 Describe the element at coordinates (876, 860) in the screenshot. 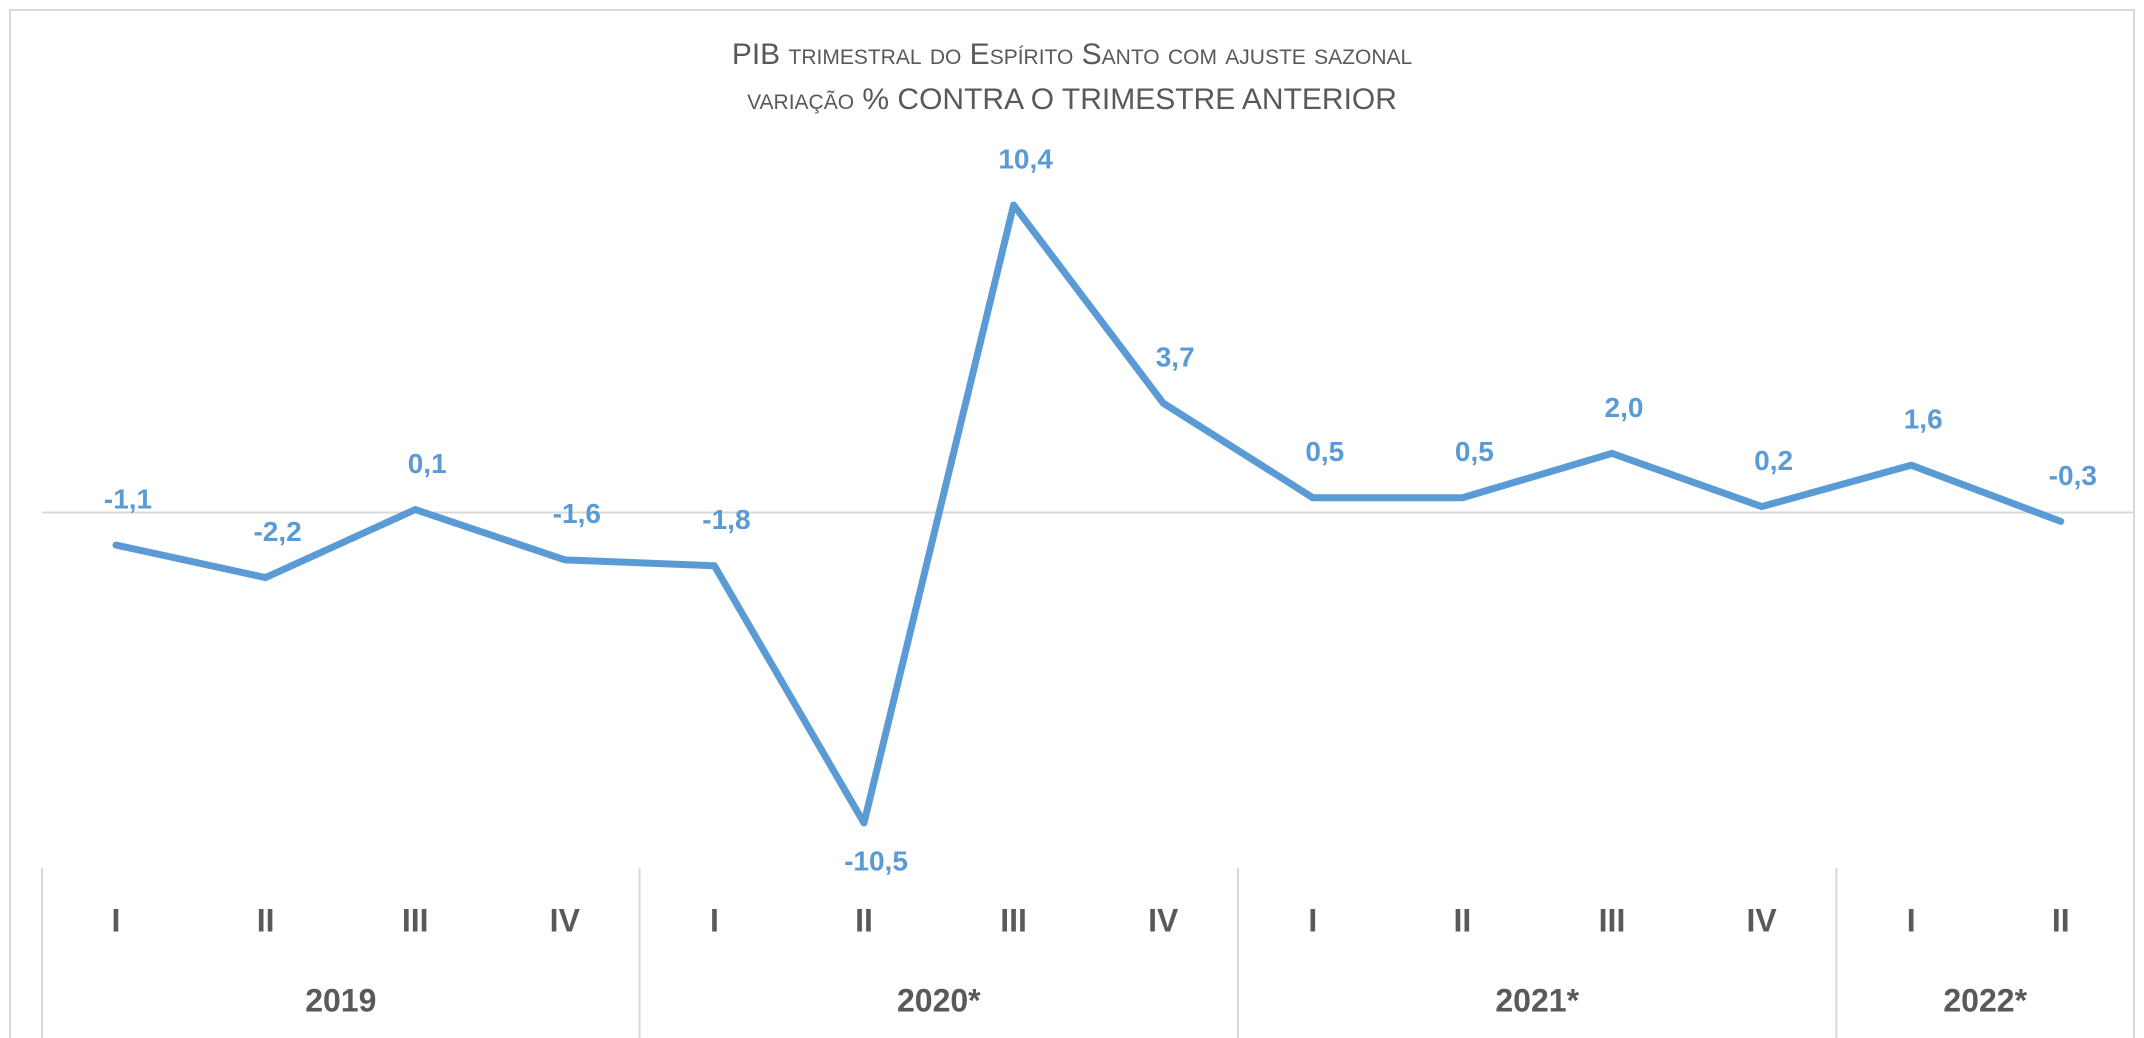

I see `data-label: -10,5` at that location.